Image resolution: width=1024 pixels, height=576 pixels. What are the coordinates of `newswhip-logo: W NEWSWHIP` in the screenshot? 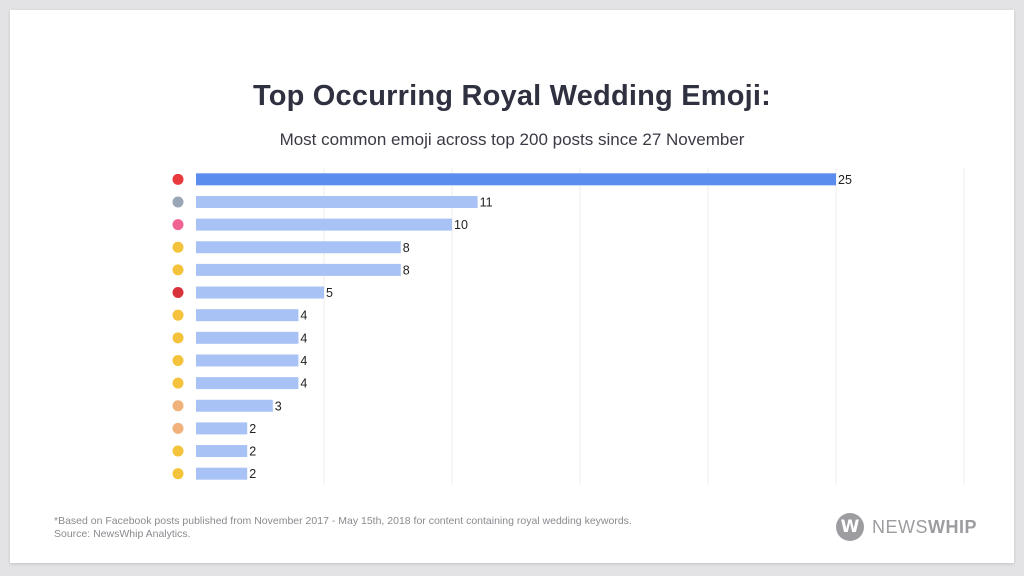 It's located at (906, 527).